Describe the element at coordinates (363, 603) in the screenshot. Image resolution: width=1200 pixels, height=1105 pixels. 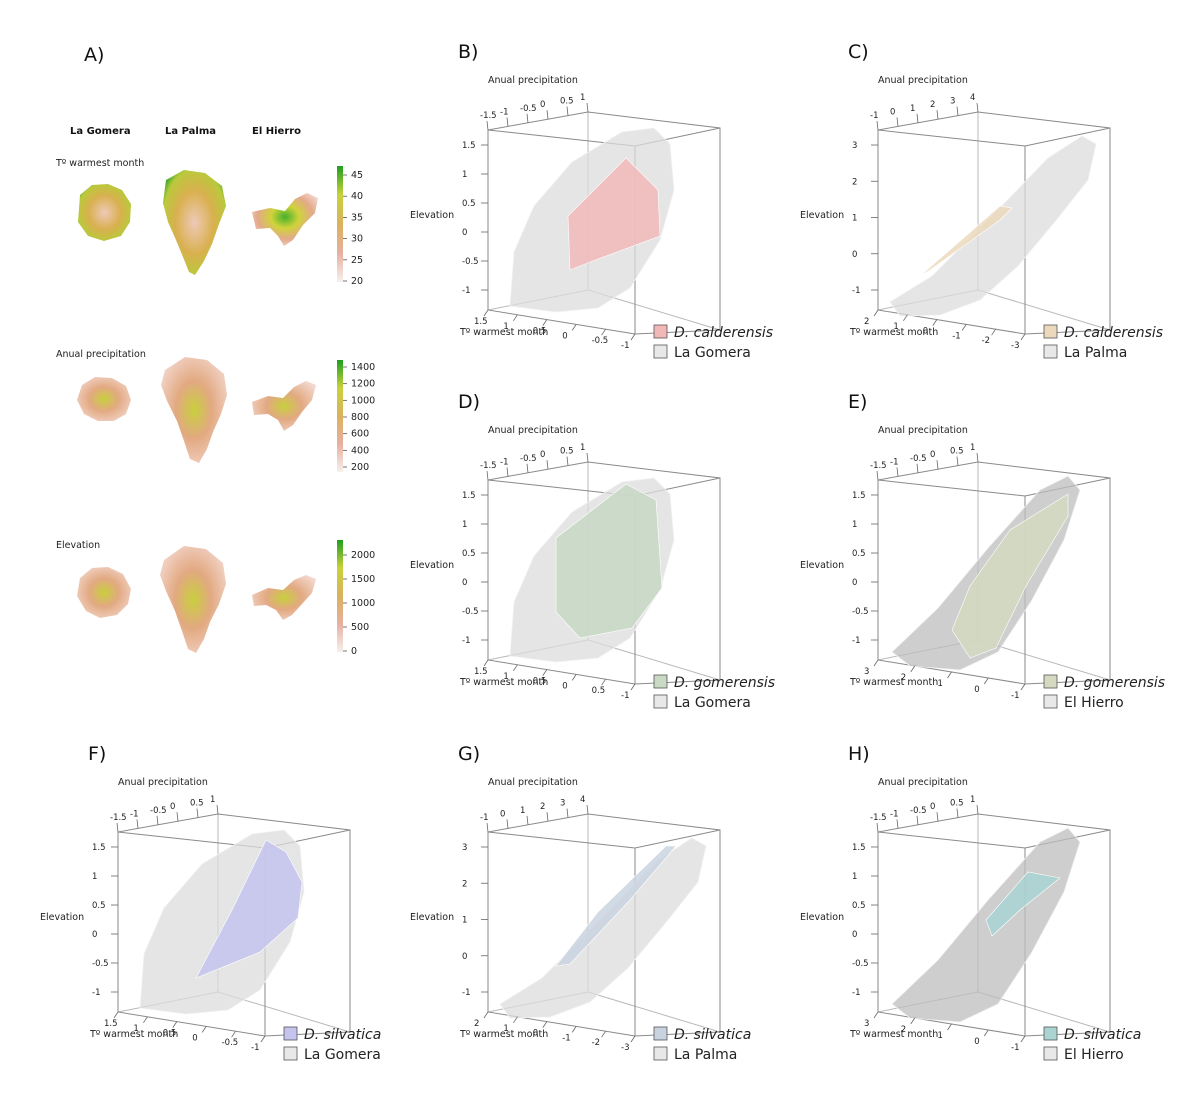
I see `colorbar-tick-label: 1000` at that location.